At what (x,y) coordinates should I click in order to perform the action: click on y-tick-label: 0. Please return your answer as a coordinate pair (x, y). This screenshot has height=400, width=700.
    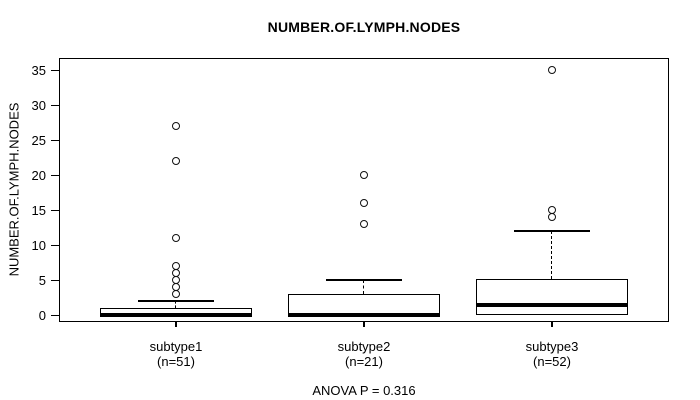
    Looking at the image, I should click on (42, 316).